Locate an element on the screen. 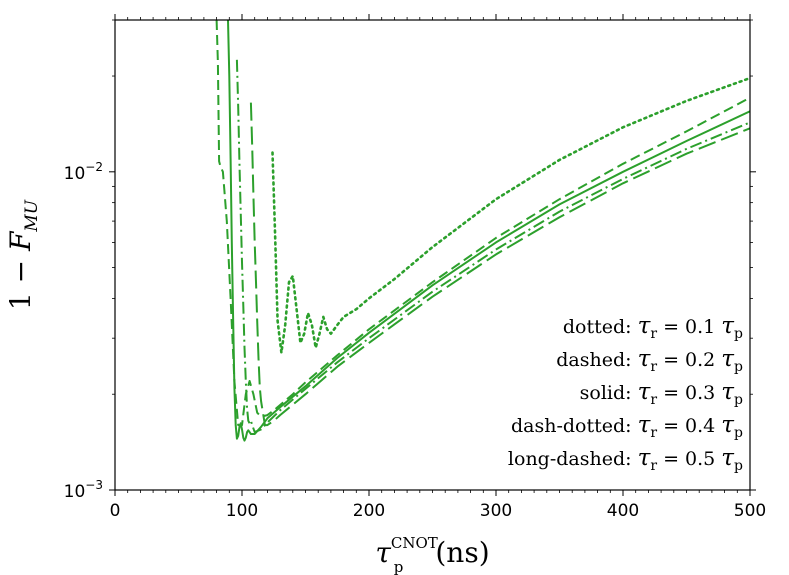  legend-entry-4: long-dashed: τr = 0.5 τp is located at coordinates (625, 459).